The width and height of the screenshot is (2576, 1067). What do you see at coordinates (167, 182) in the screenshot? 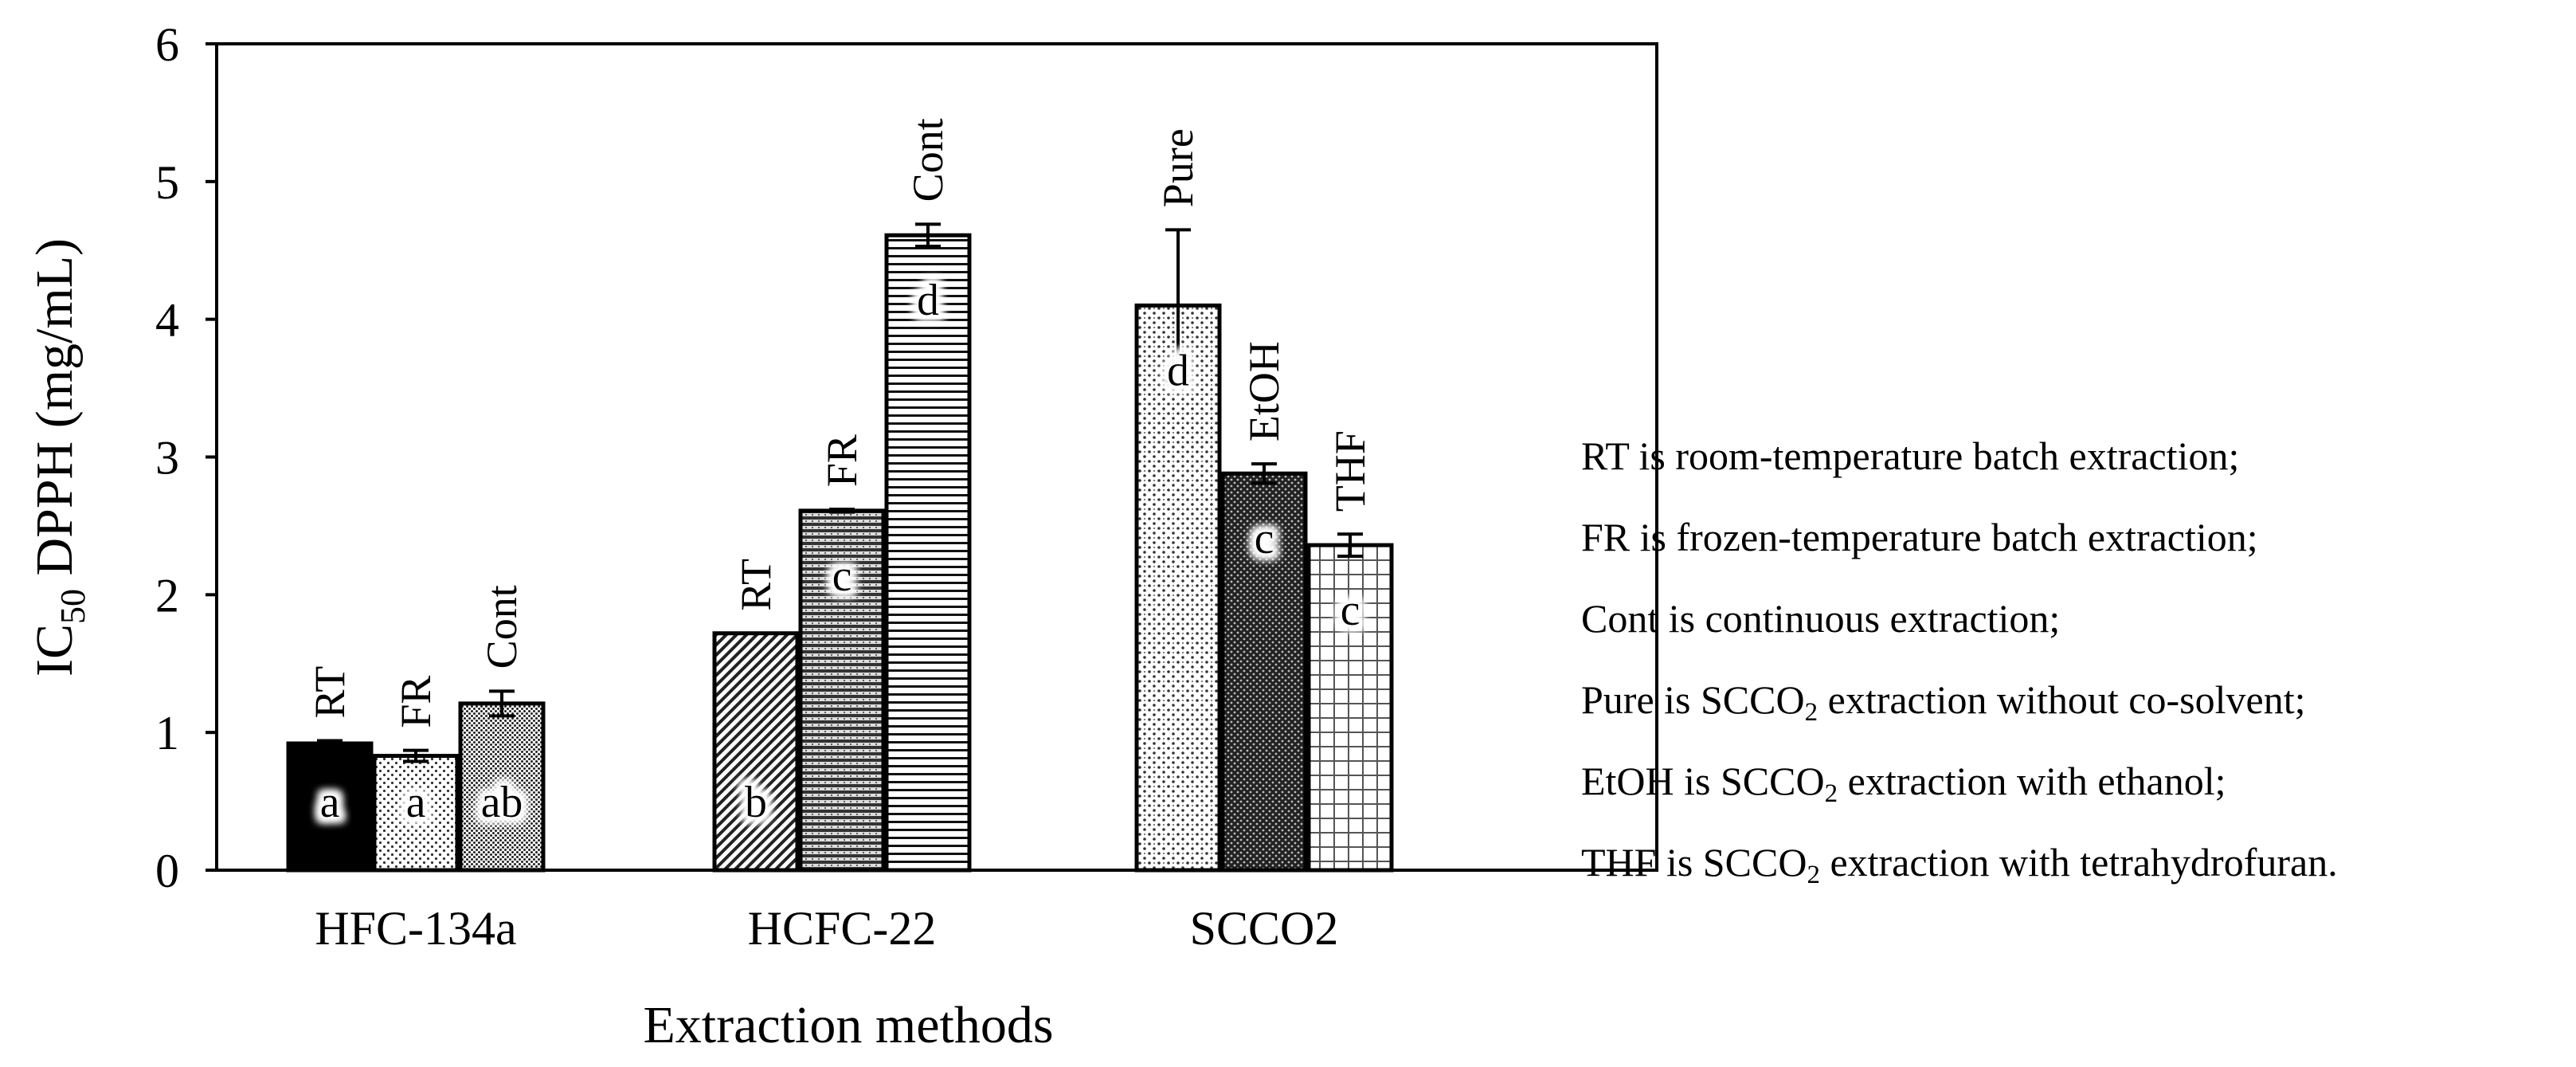
I see `y-tick-label: 5` at bounding box center [167, 182].